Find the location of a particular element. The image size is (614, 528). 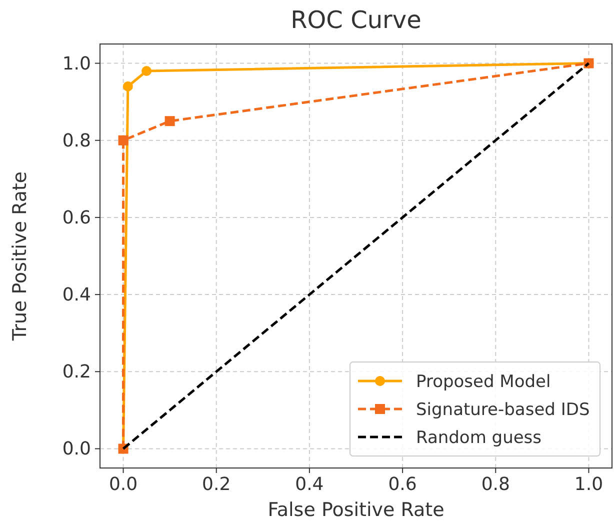

y-tick-label: 0.6 is located at coordinates (76, 217).